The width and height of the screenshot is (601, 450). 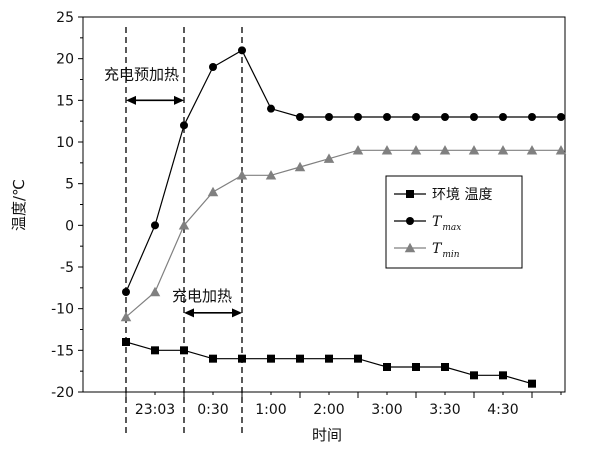 I want to click on annotation-heat: 充电加热, so click(x=207, y=302).